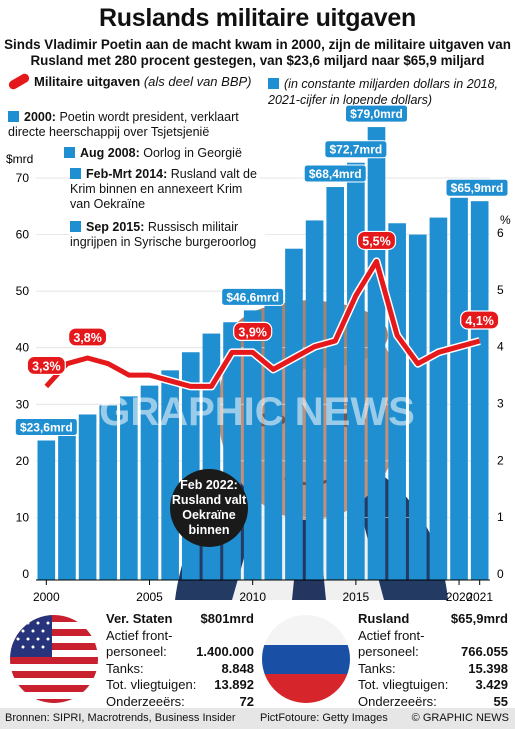 This screenshot has width=515, height=729. I want to click on page-title: Ruslands militaire uitgaven, so click(257, 18).